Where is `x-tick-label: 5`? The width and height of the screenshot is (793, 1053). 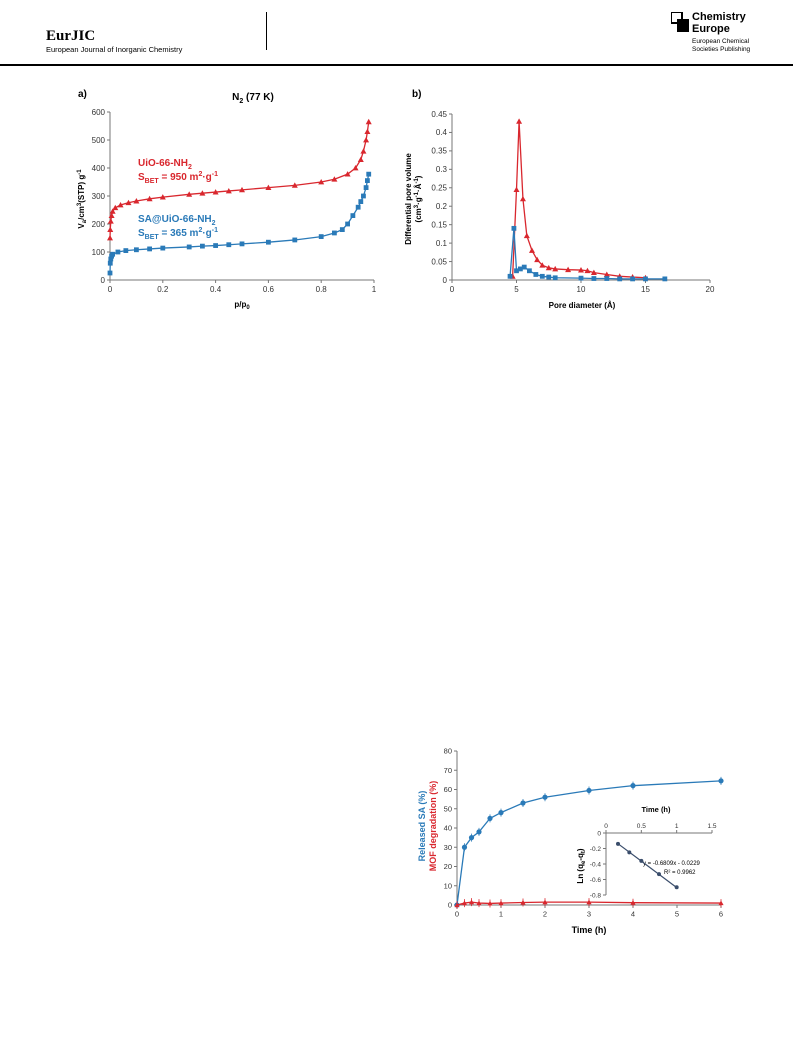
x-tick-label: 5 is located at coordinates (516, 289).